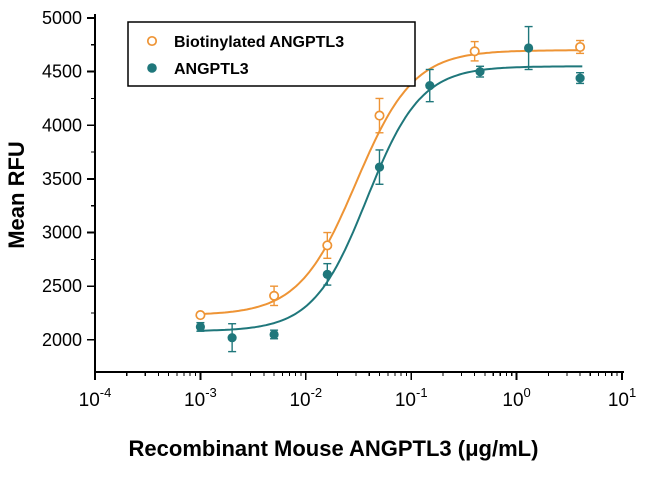 This screenshot has height=479, width=650. I want to click on y-tick-label: 3500, so click(62, 179).